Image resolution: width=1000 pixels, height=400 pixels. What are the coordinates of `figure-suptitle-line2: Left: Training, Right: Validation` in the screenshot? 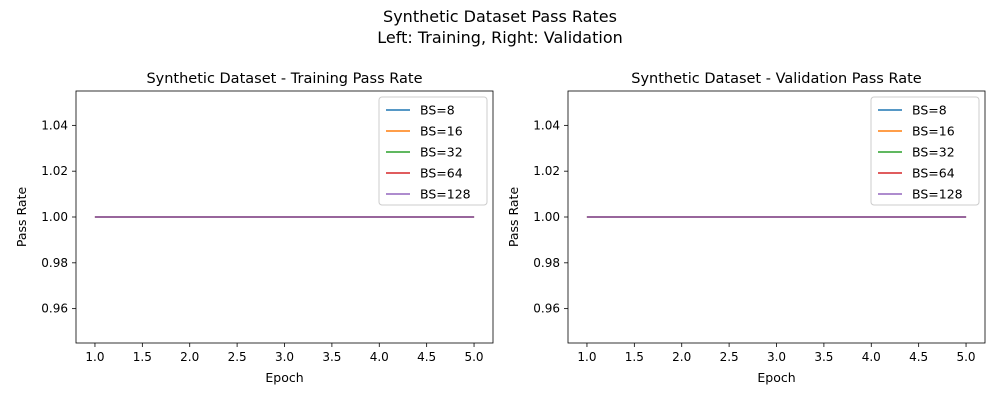 It's located at (500, 37).